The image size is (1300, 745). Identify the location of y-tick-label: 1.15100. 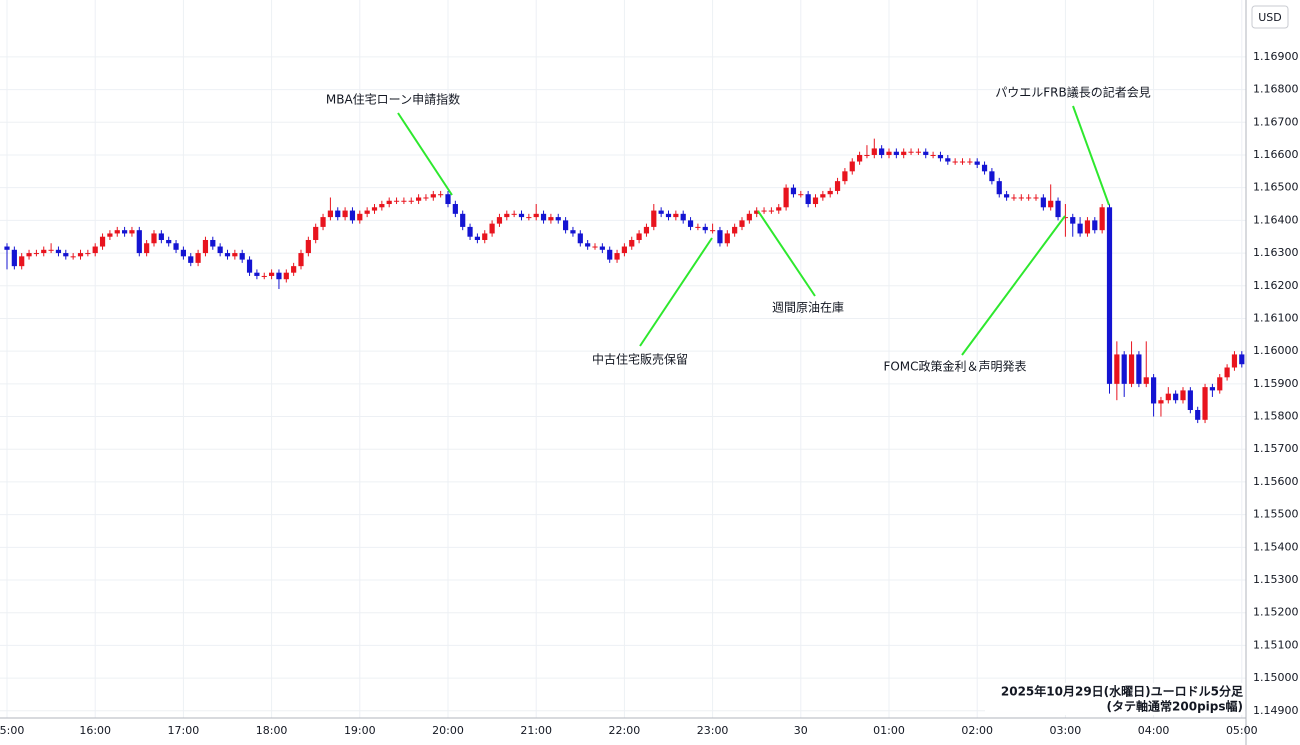
(1276, 644).